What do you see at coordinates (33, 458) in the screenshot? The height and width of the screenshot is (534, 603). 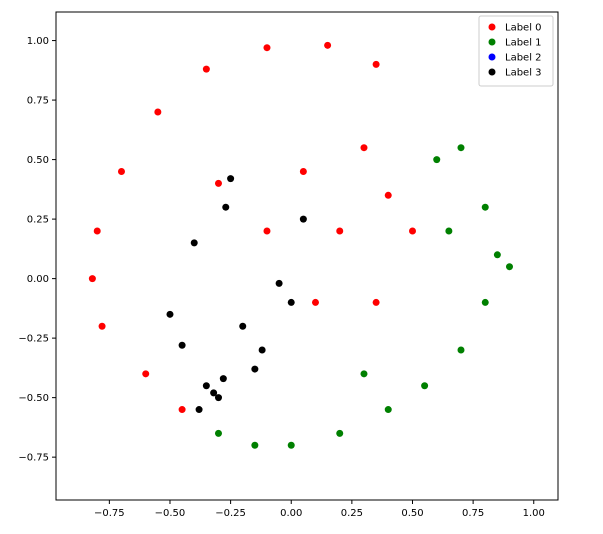 I see `y-tick-label: −0.75` at bounding box center [33, 458].